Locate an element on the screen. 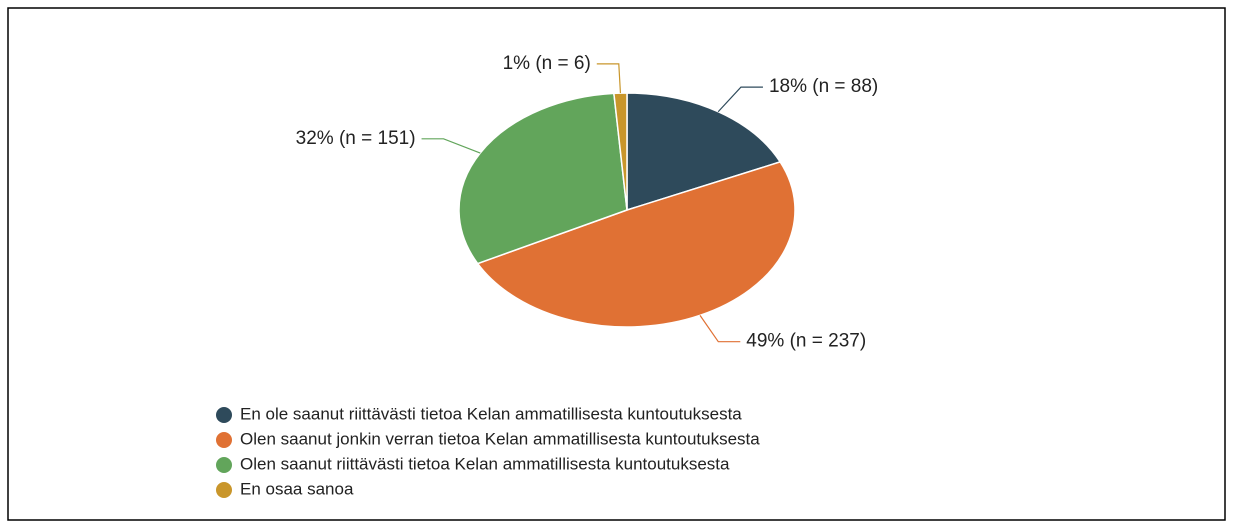  data-label: 1% (n = 6) is located at coordinates (547, 63).